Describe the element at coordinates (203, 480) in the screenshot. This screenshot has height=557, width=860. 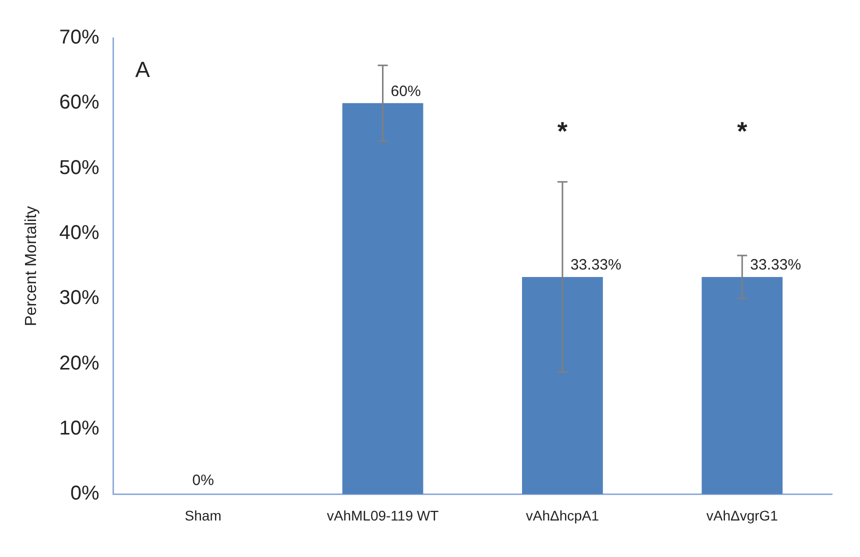
I see `data-label: 0%` at that location.